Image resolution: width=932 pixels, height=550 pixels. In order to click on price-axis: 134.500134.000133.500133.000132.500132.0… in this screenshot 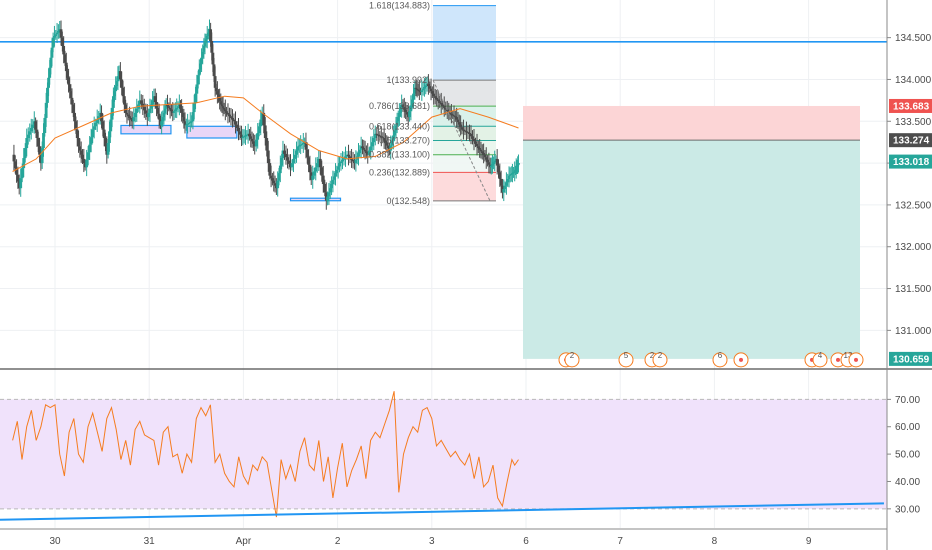, I will do `click(909, 185)`.